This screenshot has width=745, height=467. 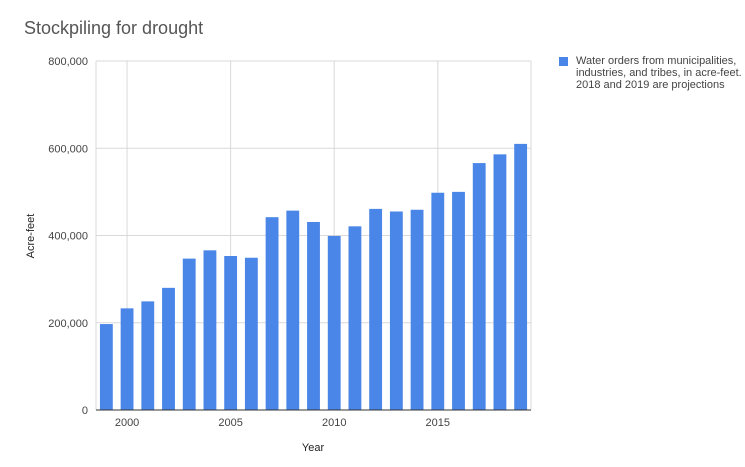 What do you see at coordinates (563, 61) in the screenshot?
I see `legend-swatch` at bounding box center [563, 61].